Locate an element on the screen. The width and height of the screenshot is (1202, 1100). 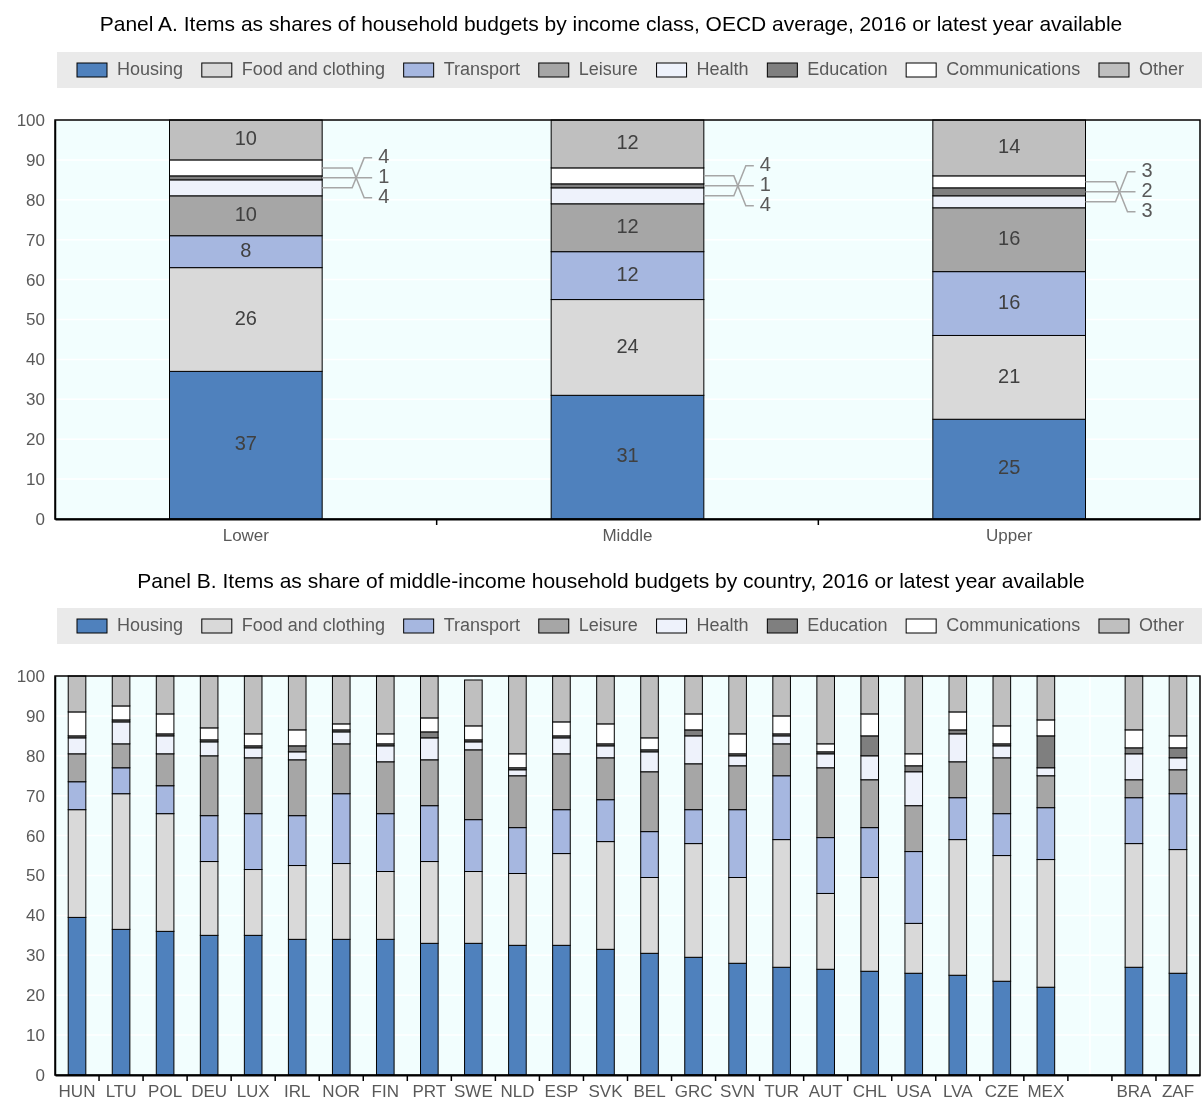
chart-title: Panel A. Items as shares of household budgets by income class, OECD average, 2016 or latest year available is located at coordinates (611, 23).